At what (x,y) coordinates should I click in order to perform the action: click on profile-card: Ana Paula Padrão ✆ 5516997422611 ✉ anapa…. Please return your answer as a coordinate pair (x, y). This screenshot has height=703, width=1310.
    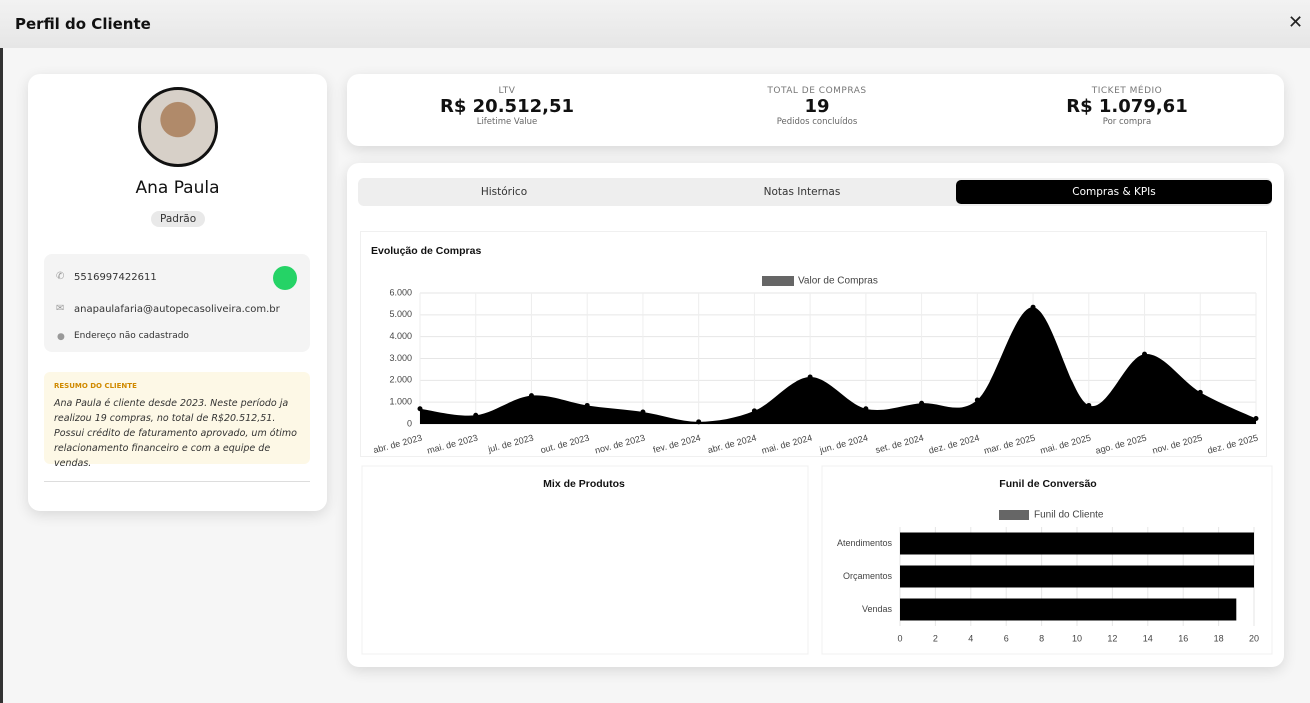
    Looking at the image, I should click on (177, 292).